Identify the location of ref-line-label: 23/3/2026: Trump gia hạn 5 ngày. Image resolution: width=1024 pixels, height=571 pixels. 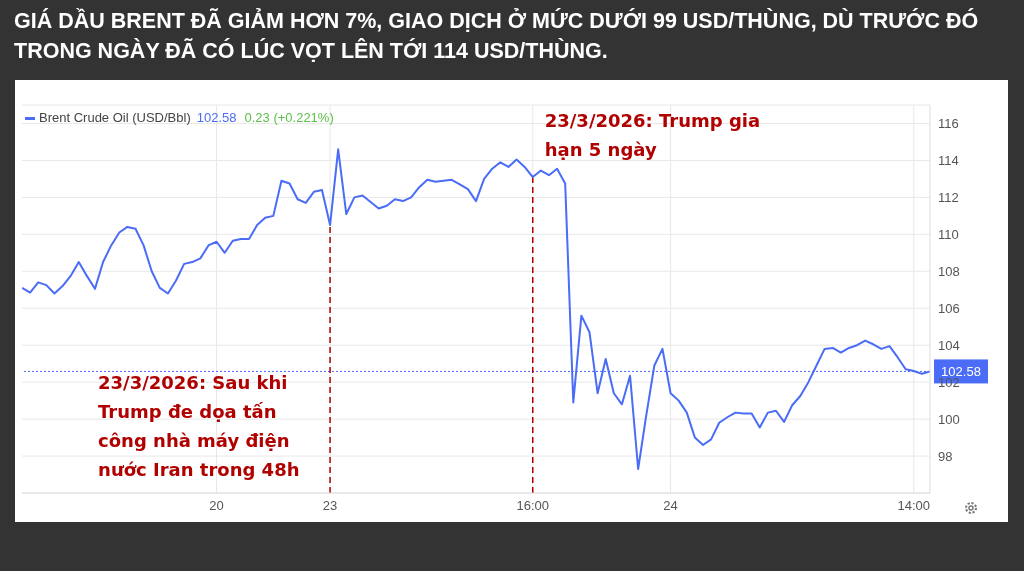
(653, 135).